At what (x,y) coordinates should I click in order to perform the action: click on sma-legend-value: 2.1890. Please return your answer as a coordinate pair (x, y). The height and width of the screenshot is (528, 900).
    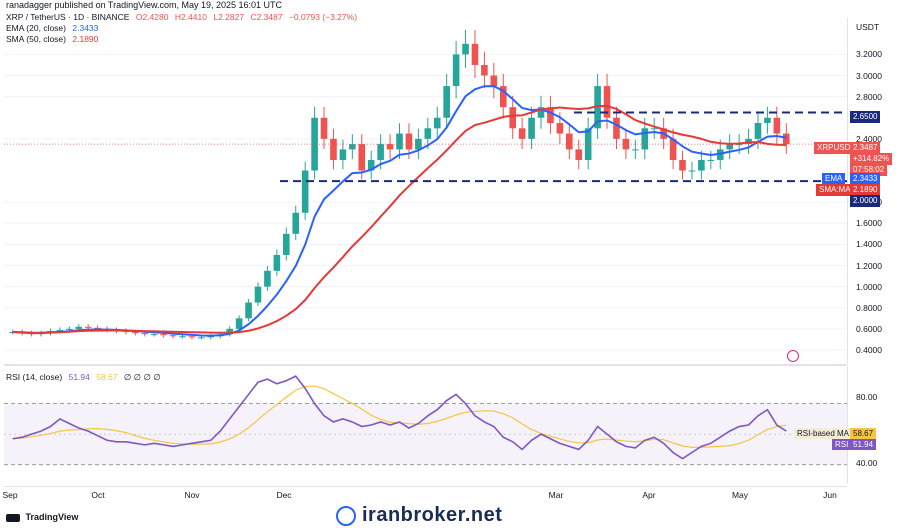
    Looking at the image, I should click on (85, 39).